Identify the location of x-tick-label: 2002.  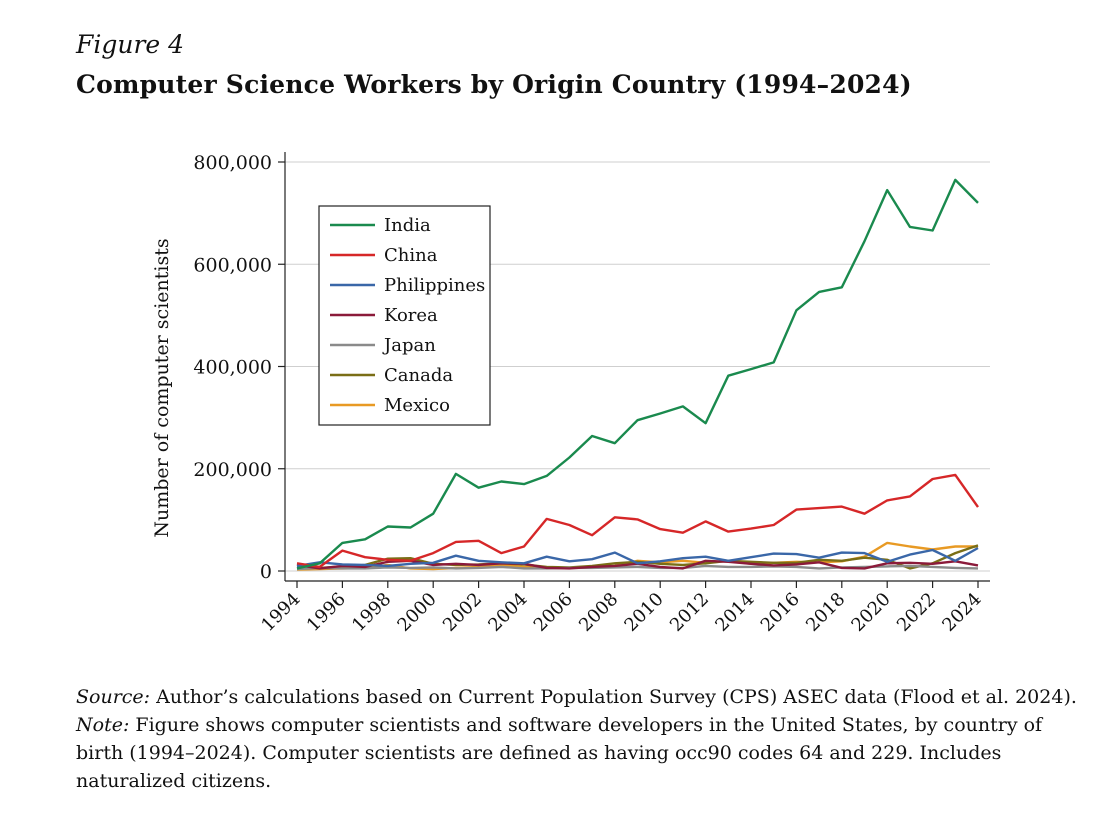
(462, 612).